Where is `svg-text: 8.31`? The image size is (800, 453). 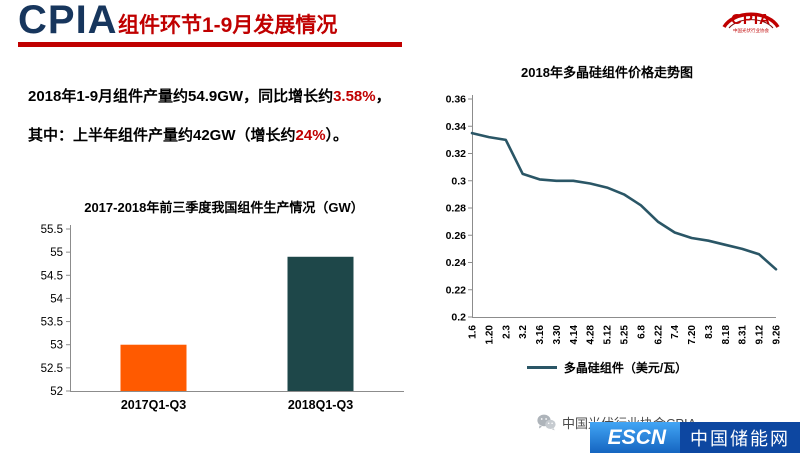 svg-text: 8.31 is located at coordinates (743, 335).